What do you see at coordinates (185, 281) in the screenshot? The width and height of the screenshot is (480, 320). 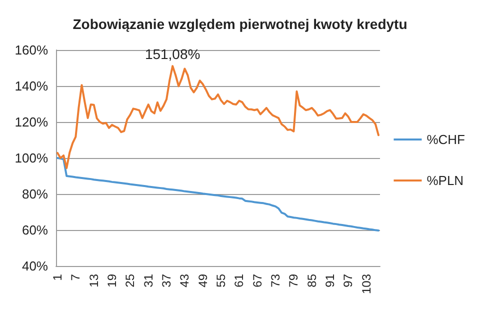 I see `x-tick-label: 43` at bounding box center [185, 281].